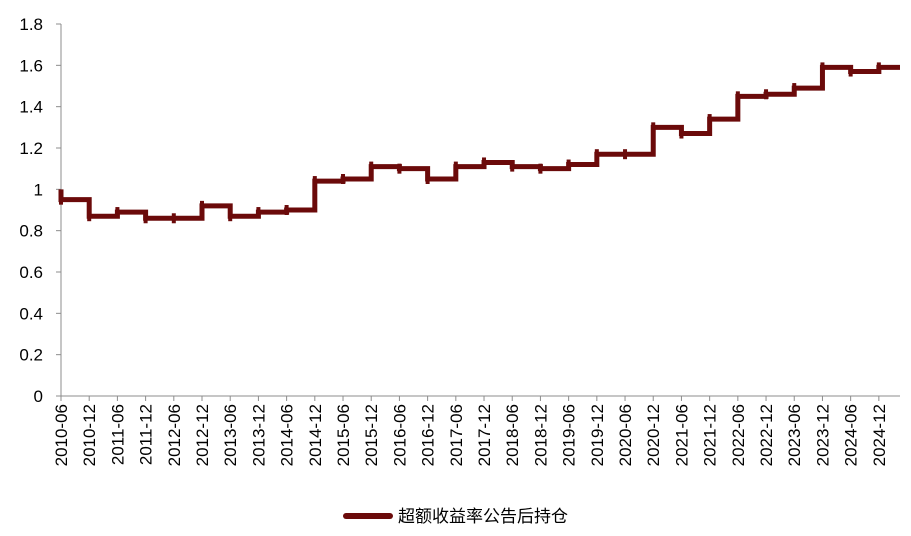  What do you see at coordinates (31, 107) in the screenshot?
I see `y-tick-label: 1.4` at bounding box center [31, 107].